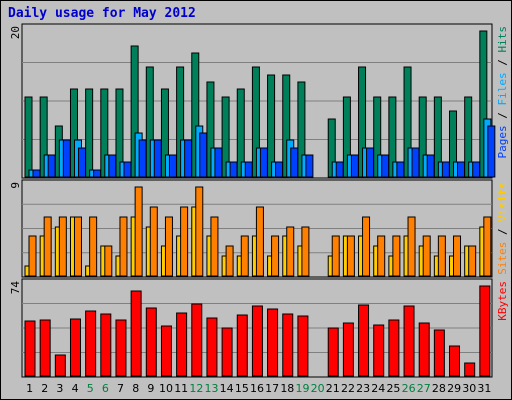  Describe the element at coordinates (318, 388) in the screenshot. I see `x-tick-label-day-20: 20` at that location.